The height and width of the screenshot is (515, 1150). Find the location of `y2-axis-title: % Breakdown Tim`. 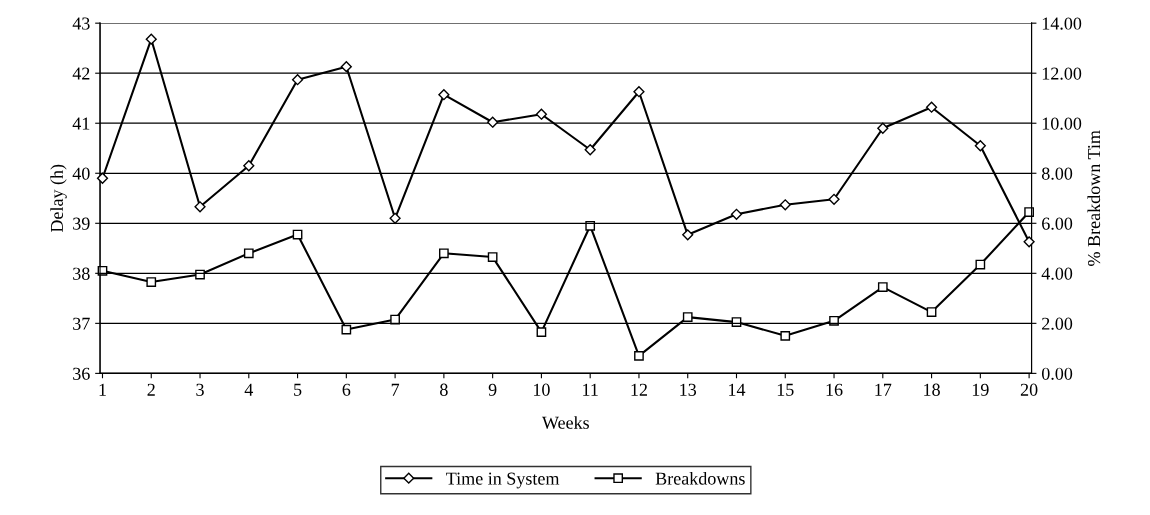

y2-axis-title: % Breakdown Tim is located at coordinates (1094, 198).